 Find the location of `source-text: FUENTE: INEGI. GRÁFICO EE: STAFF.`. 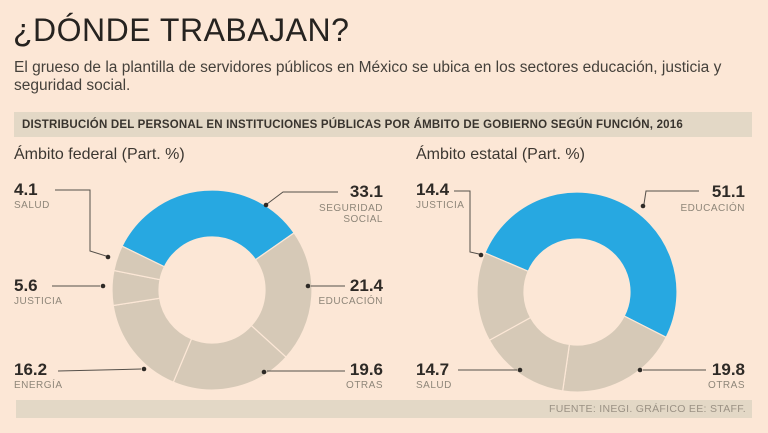

source-text: FUENTE: INEGI. GRÁFICO EE: STAFF. is located at coordinates (647, 409).